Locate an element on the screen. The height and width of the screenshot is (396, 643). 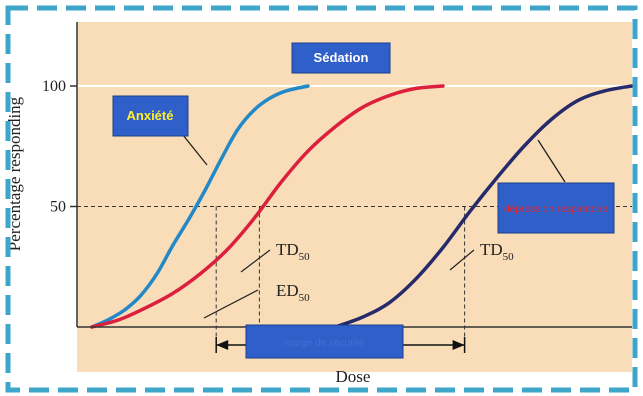
bottom-box is located at coordinates (324, 341).